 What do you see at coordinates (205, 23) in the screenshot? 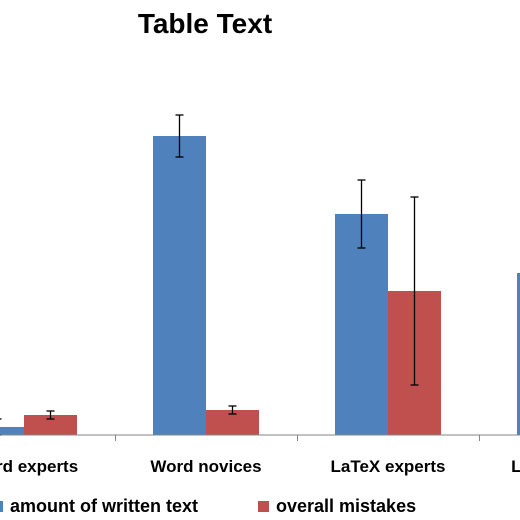
I see `chart-title: Table Text` at bounding box center [205, 23].